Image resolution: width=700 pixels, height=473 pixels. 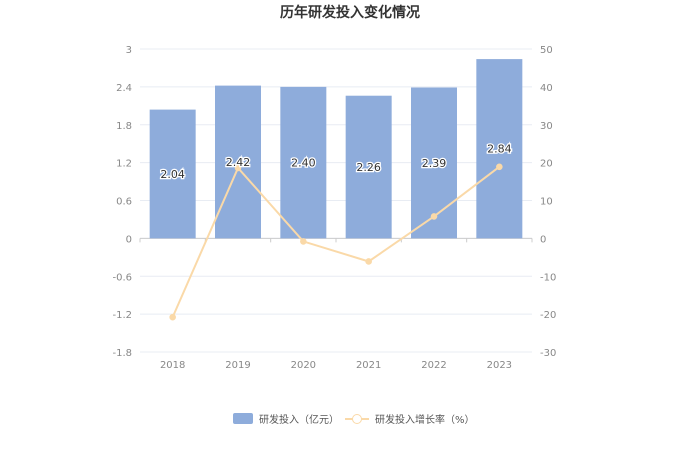 I want to click on legend-item-line: 研发投入增长率（%）, so click(x=410, y=418).